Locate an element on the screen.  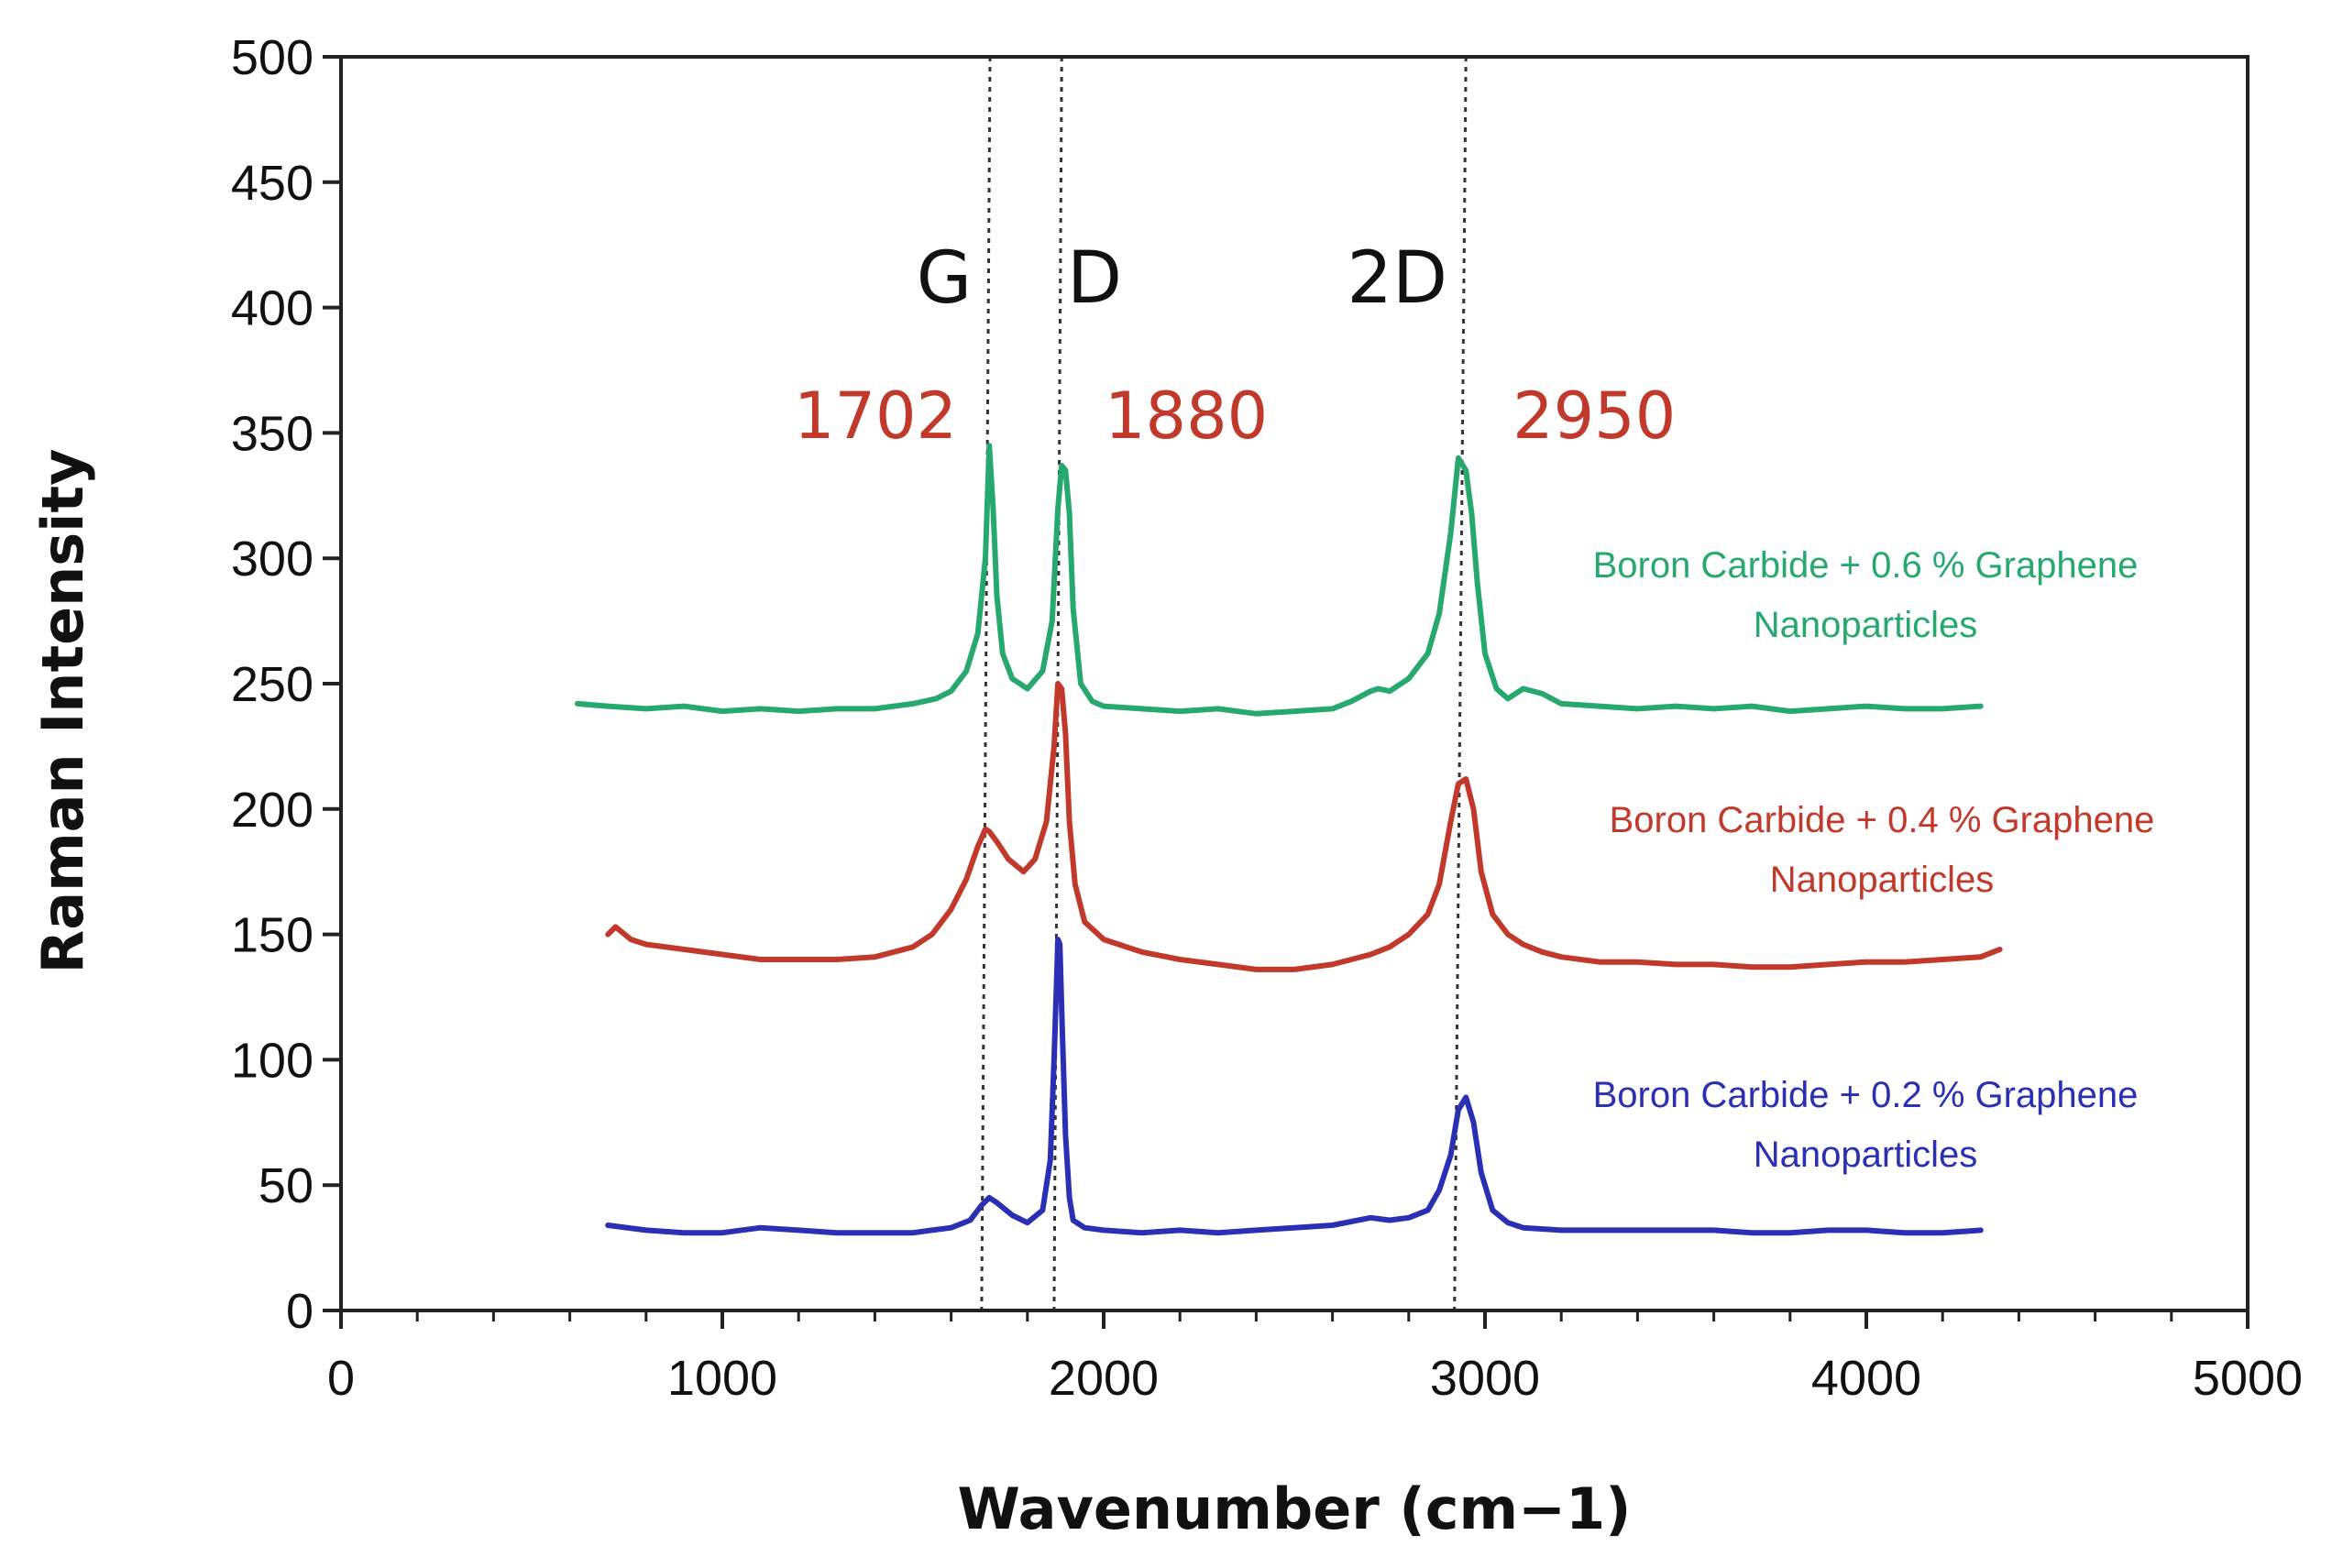
y-tick-label: 300 is located at coordinates (272, 559).